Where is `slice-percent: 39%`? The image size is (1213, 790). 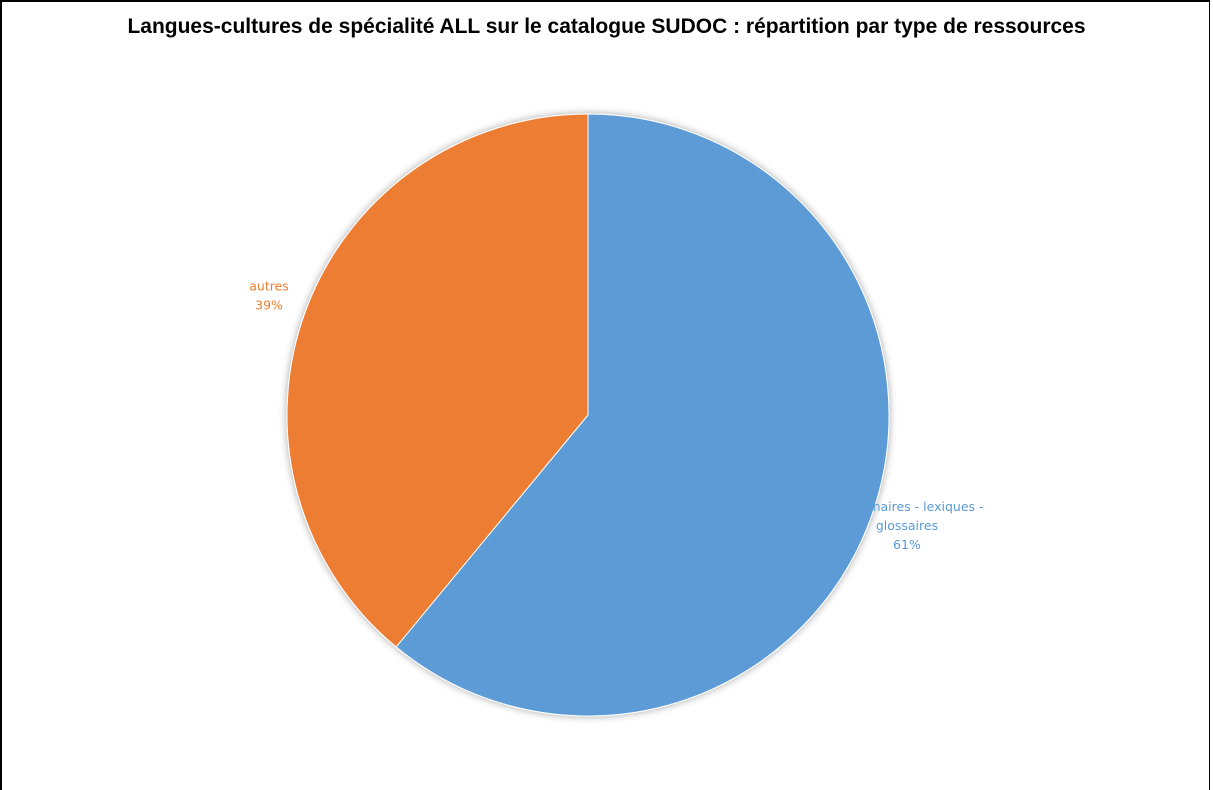
slice-percent: 39% is located at coordinates (269, 305).